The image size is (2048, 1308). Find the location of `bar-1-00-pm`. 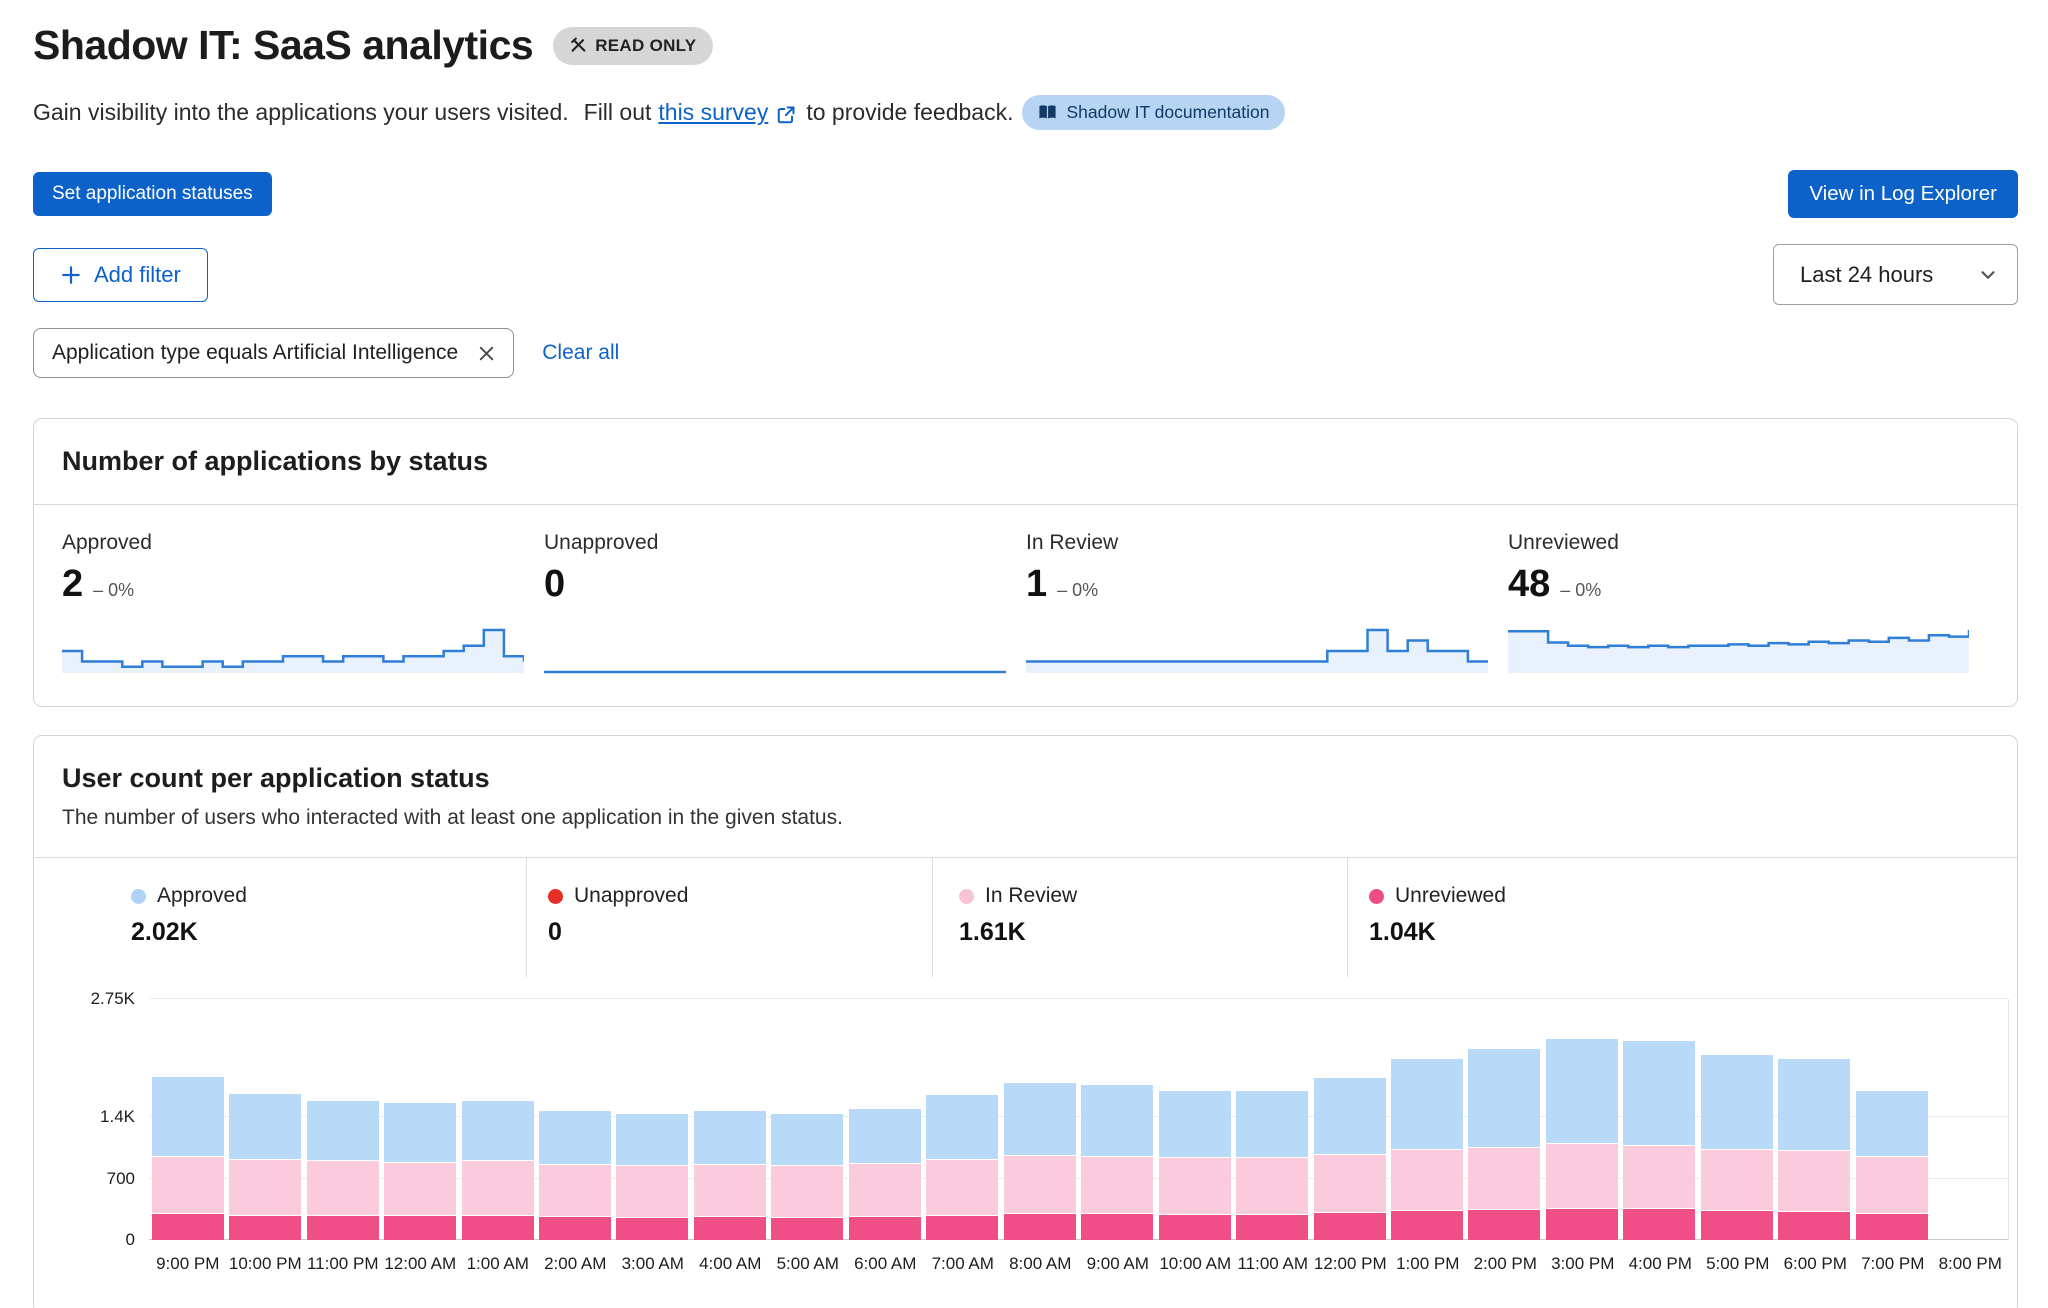

bar-1-00-pm is located at coordinates (1426, 1119).